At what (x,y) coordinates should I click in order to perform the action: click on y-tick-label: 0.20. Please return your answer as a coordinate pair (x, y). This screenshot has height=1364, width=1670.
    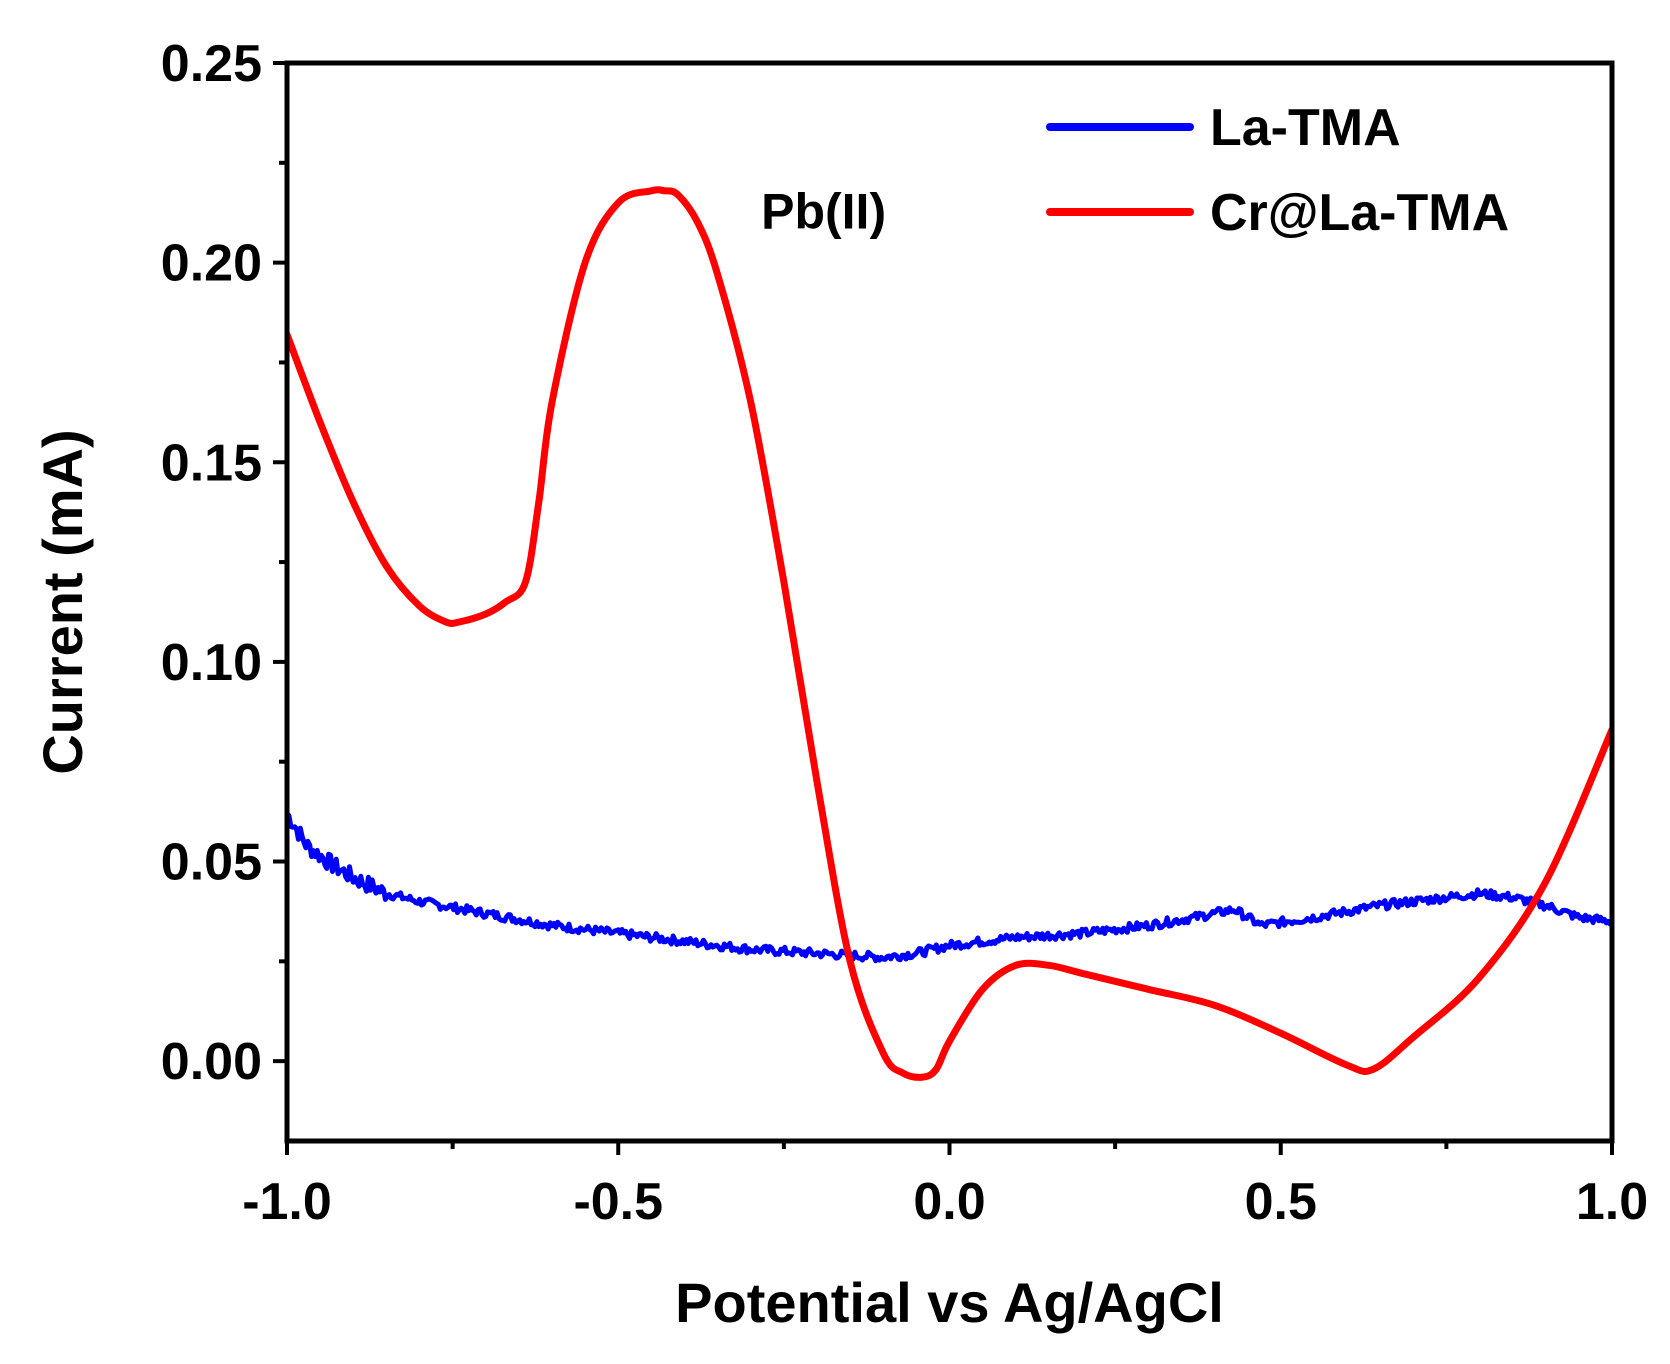
    Looking at the image, I should click on (211, 264).